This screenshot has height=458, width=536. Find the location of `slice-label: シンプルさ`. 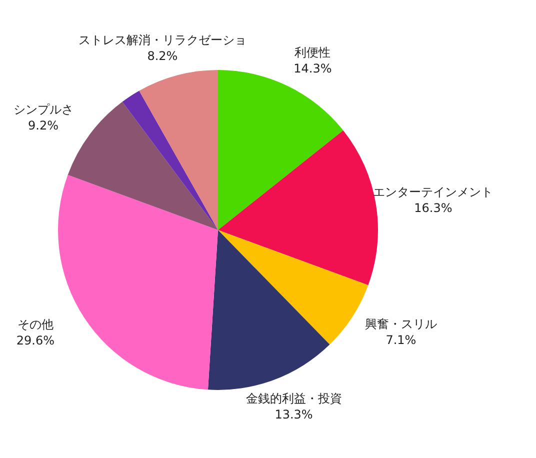

slice-label: シンプルさ is located at coordinates (43, 109).